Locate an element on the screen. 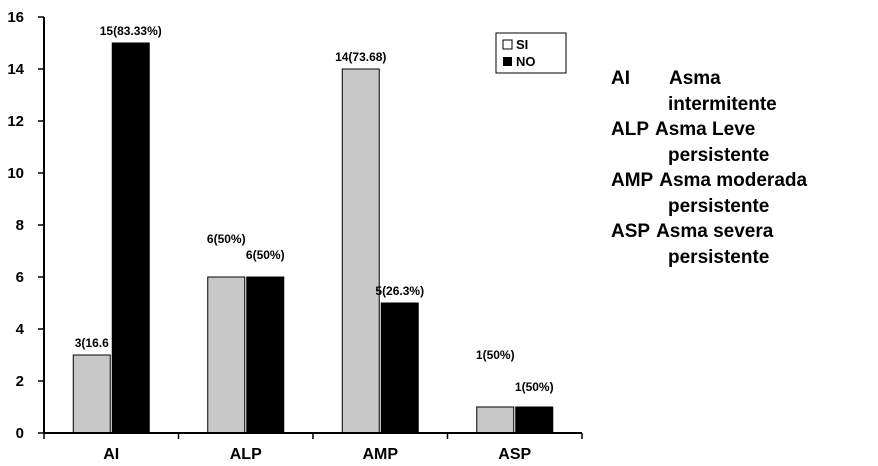 The width and height of the screenshot is (878, 466). abbreviation-item: ASP Asma severa persistente is located at coordinates (744, 244).